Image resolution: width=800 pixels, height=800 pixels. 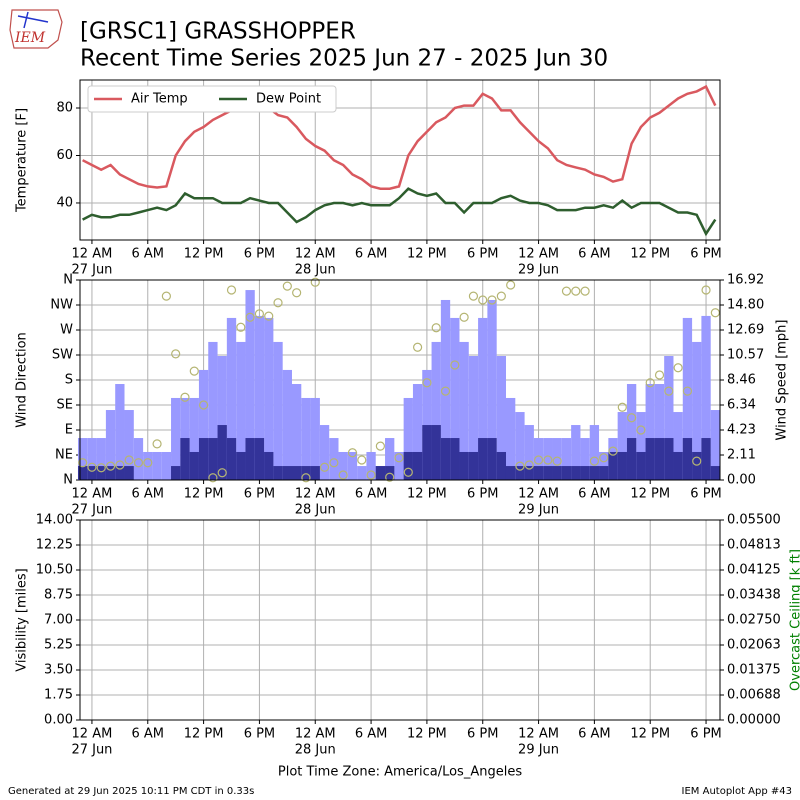 I want to click on y-tick-label: SE, so click(x=65, y=405).